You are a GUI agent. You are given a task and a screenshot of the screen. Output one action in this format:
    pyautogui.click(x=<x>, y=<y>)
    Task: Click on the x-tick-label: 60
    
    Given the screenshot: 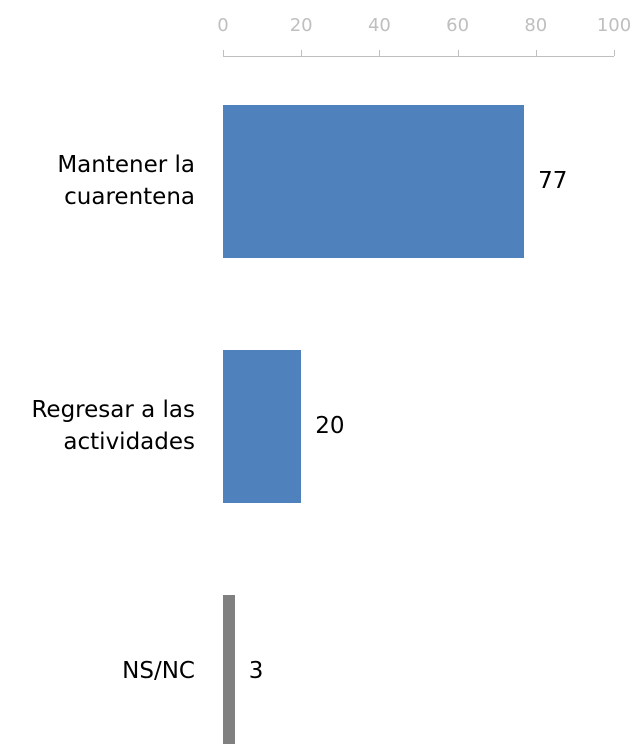 What is the action you would take?
    pyautogui.click(x=458, y=25)
    